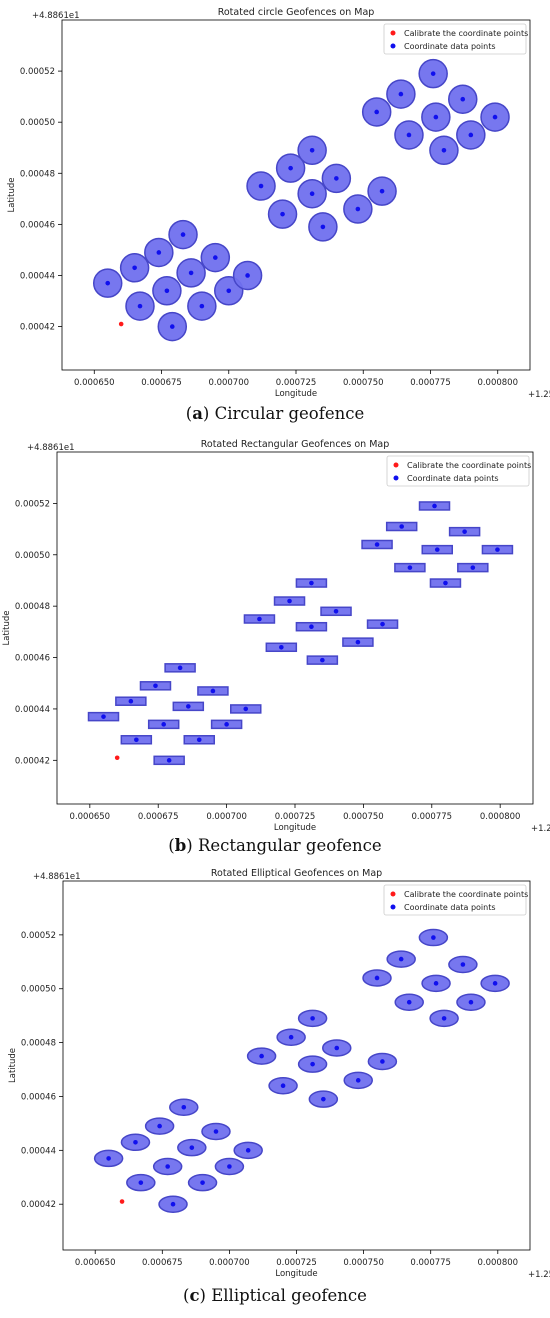 This screenshot has height=1318, width=550. I want to click on legend-calibrate-marker, so click(393, 894).